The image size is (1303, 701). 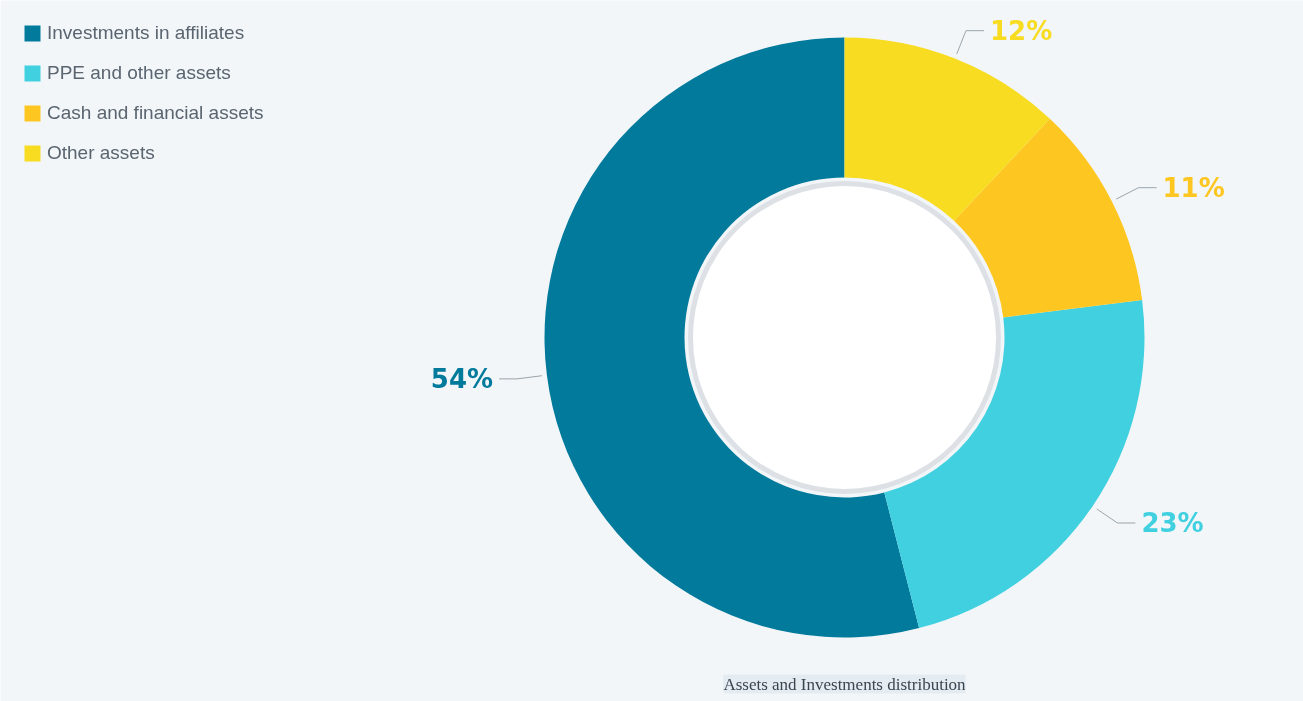 What do you see at coordinates (462, 378) in the screenshot?
I see `data-label: 54%` at bounding box center [462, 378].